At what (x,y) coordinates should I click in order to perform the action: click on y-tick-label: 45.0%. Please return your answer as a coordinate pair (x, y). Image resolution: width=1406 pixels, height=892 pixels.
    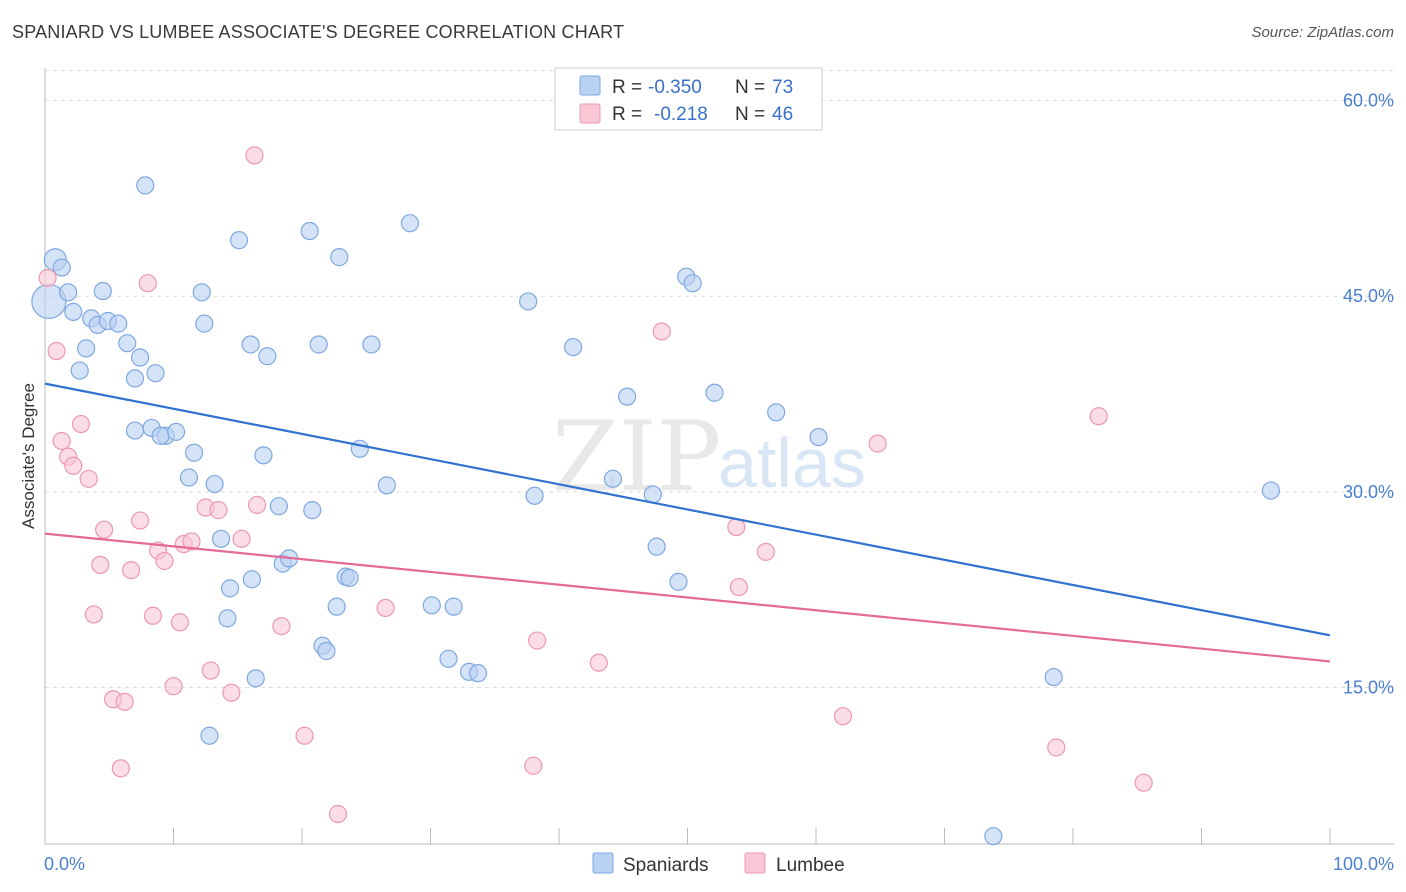
    Looking at the image, I should click on (1368, 296).